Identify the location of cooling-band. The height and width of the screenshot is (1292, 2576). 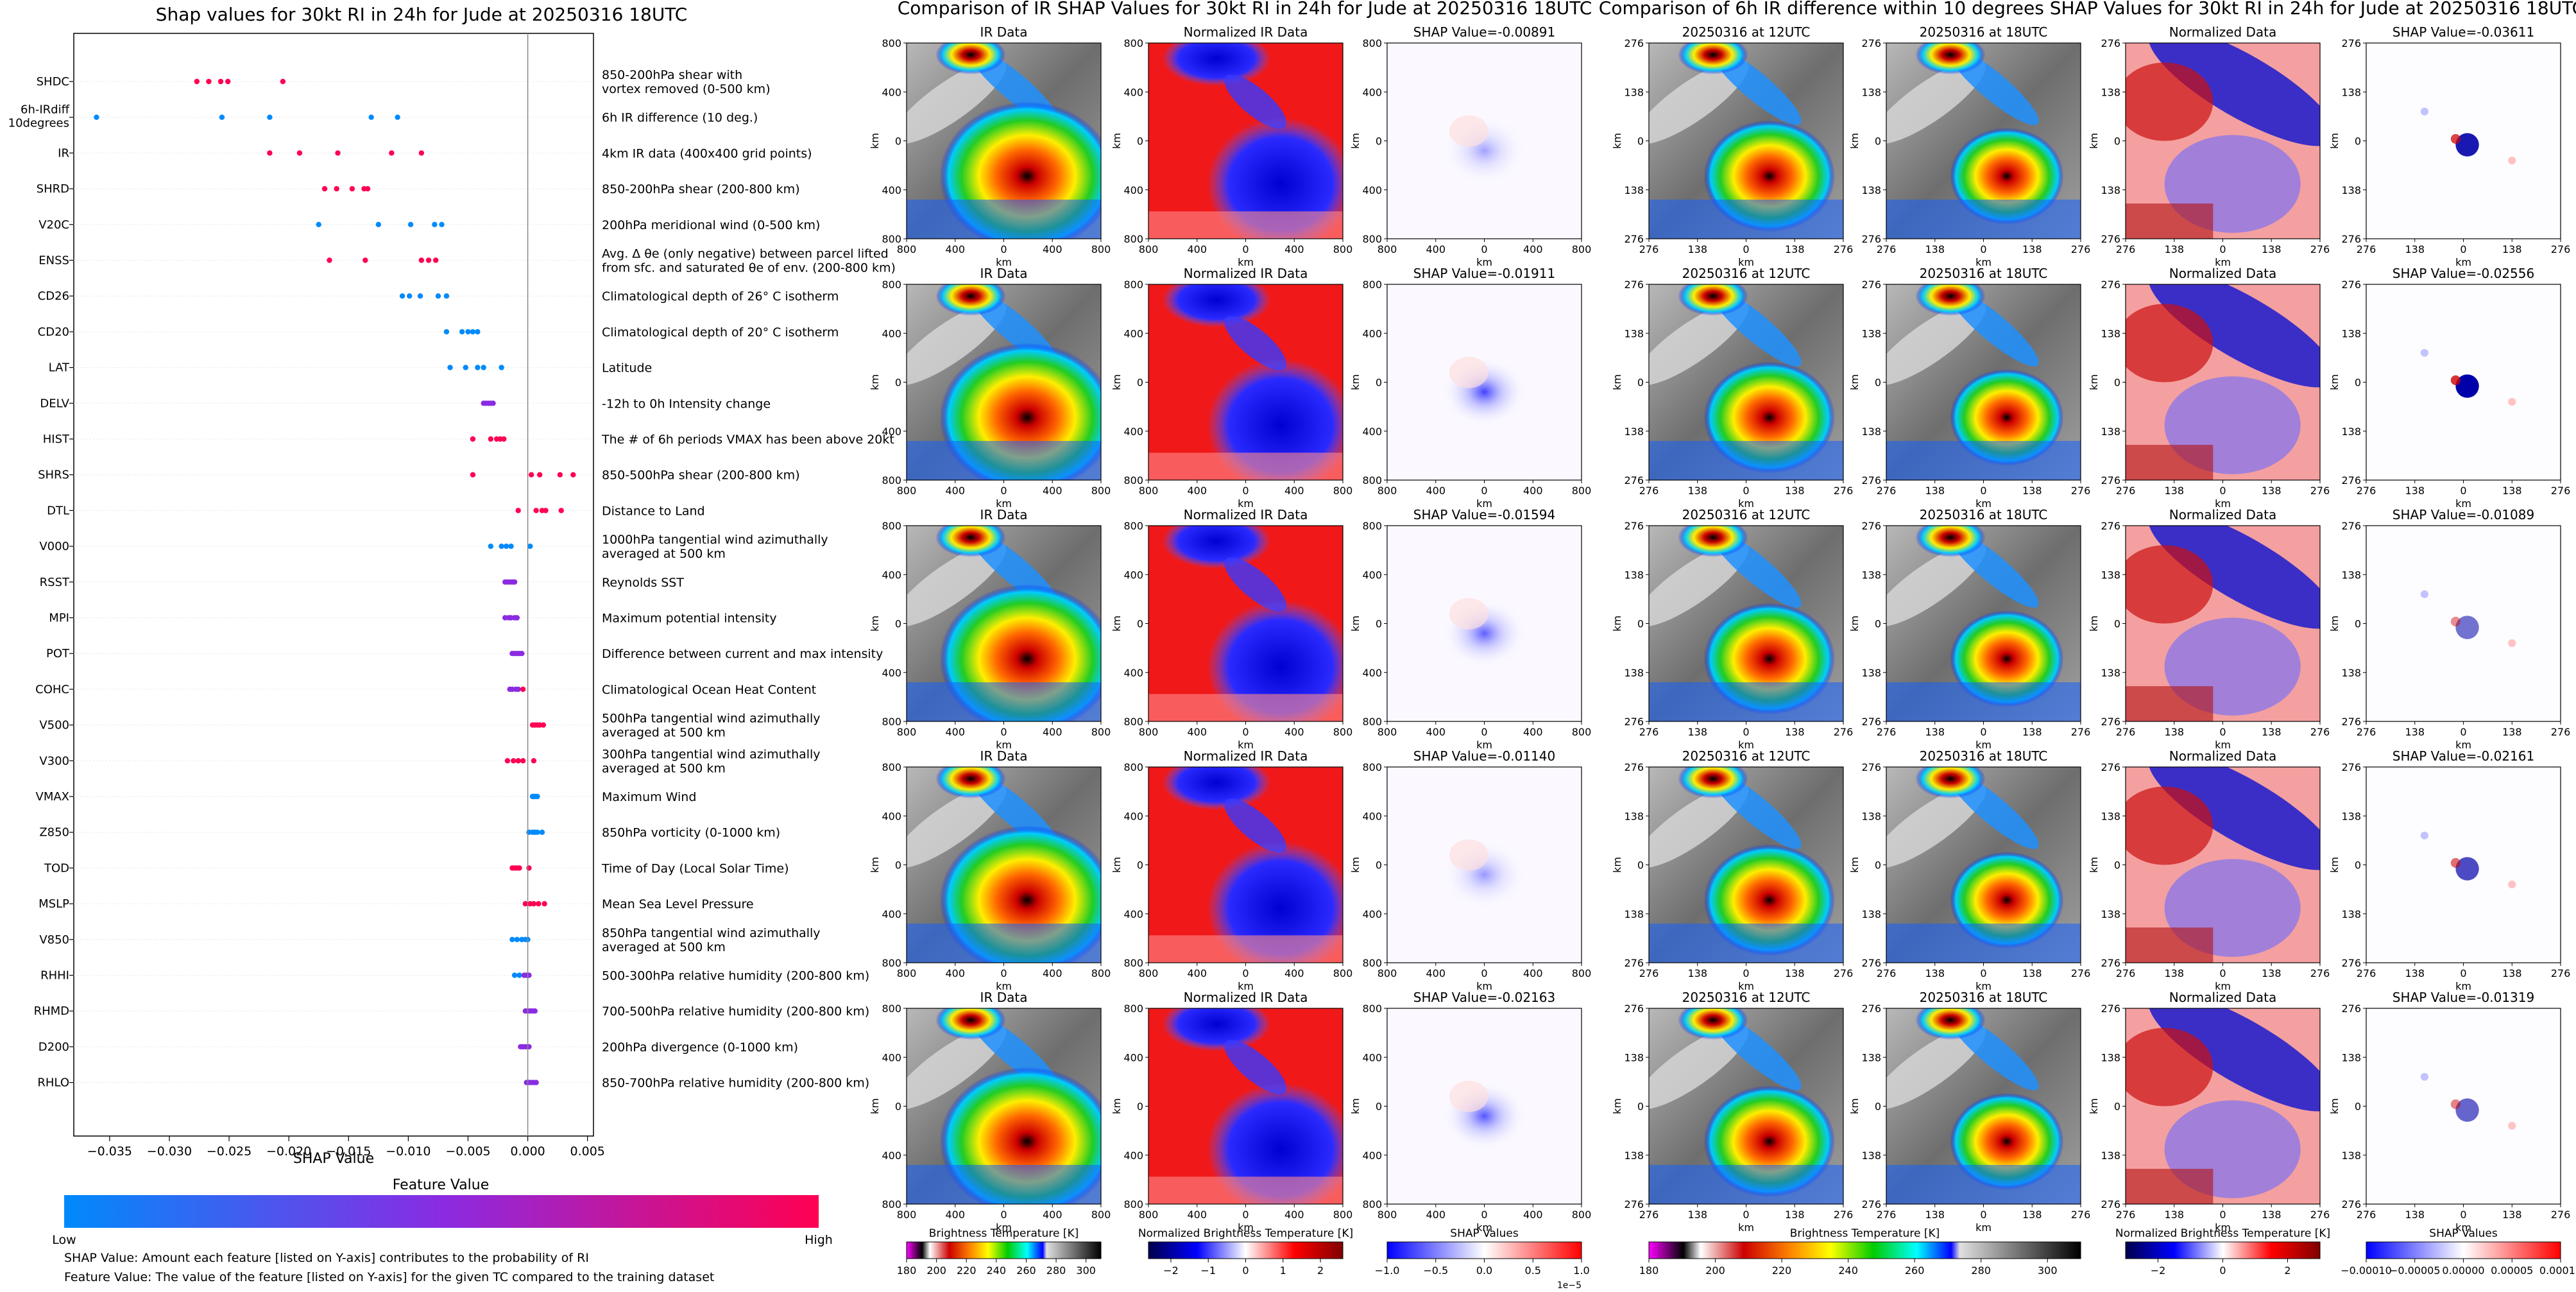
(2234, 818).